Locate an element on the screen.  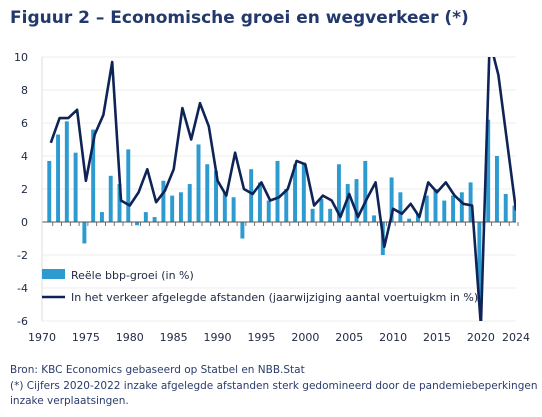
x-tick-label: 1985 is located at coordinates (174, 337).